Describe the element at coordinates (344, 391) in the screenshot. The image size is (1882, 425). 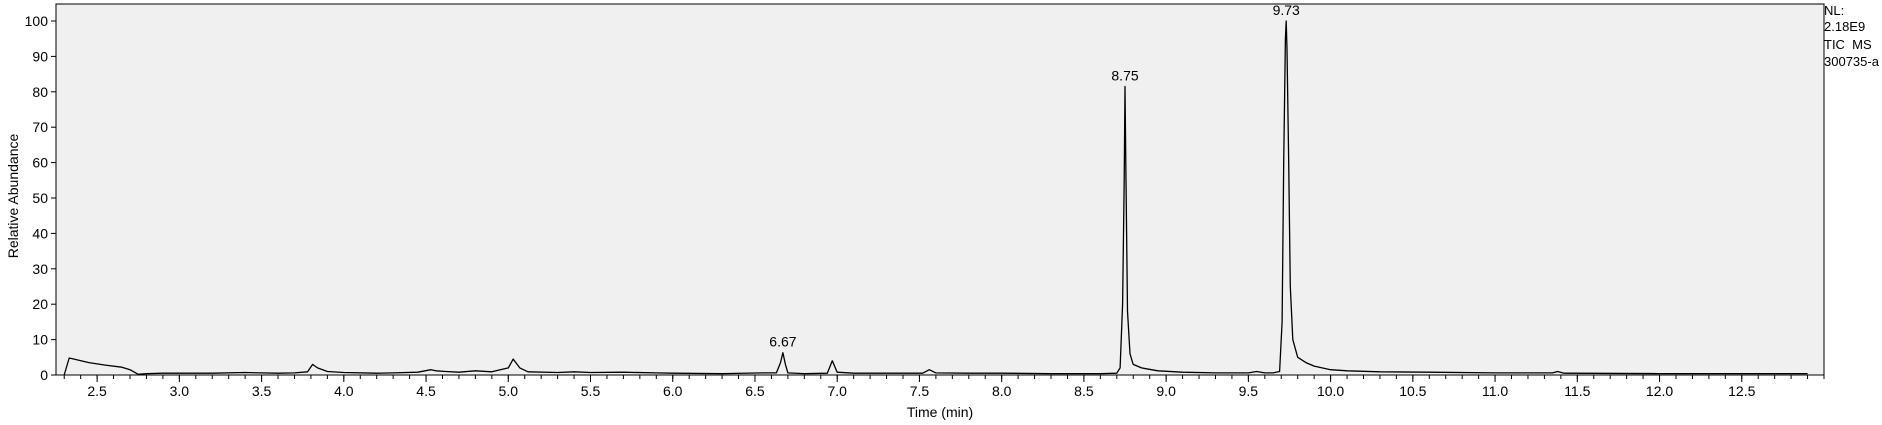
I see `x-tick-label: 4.0` at that location.